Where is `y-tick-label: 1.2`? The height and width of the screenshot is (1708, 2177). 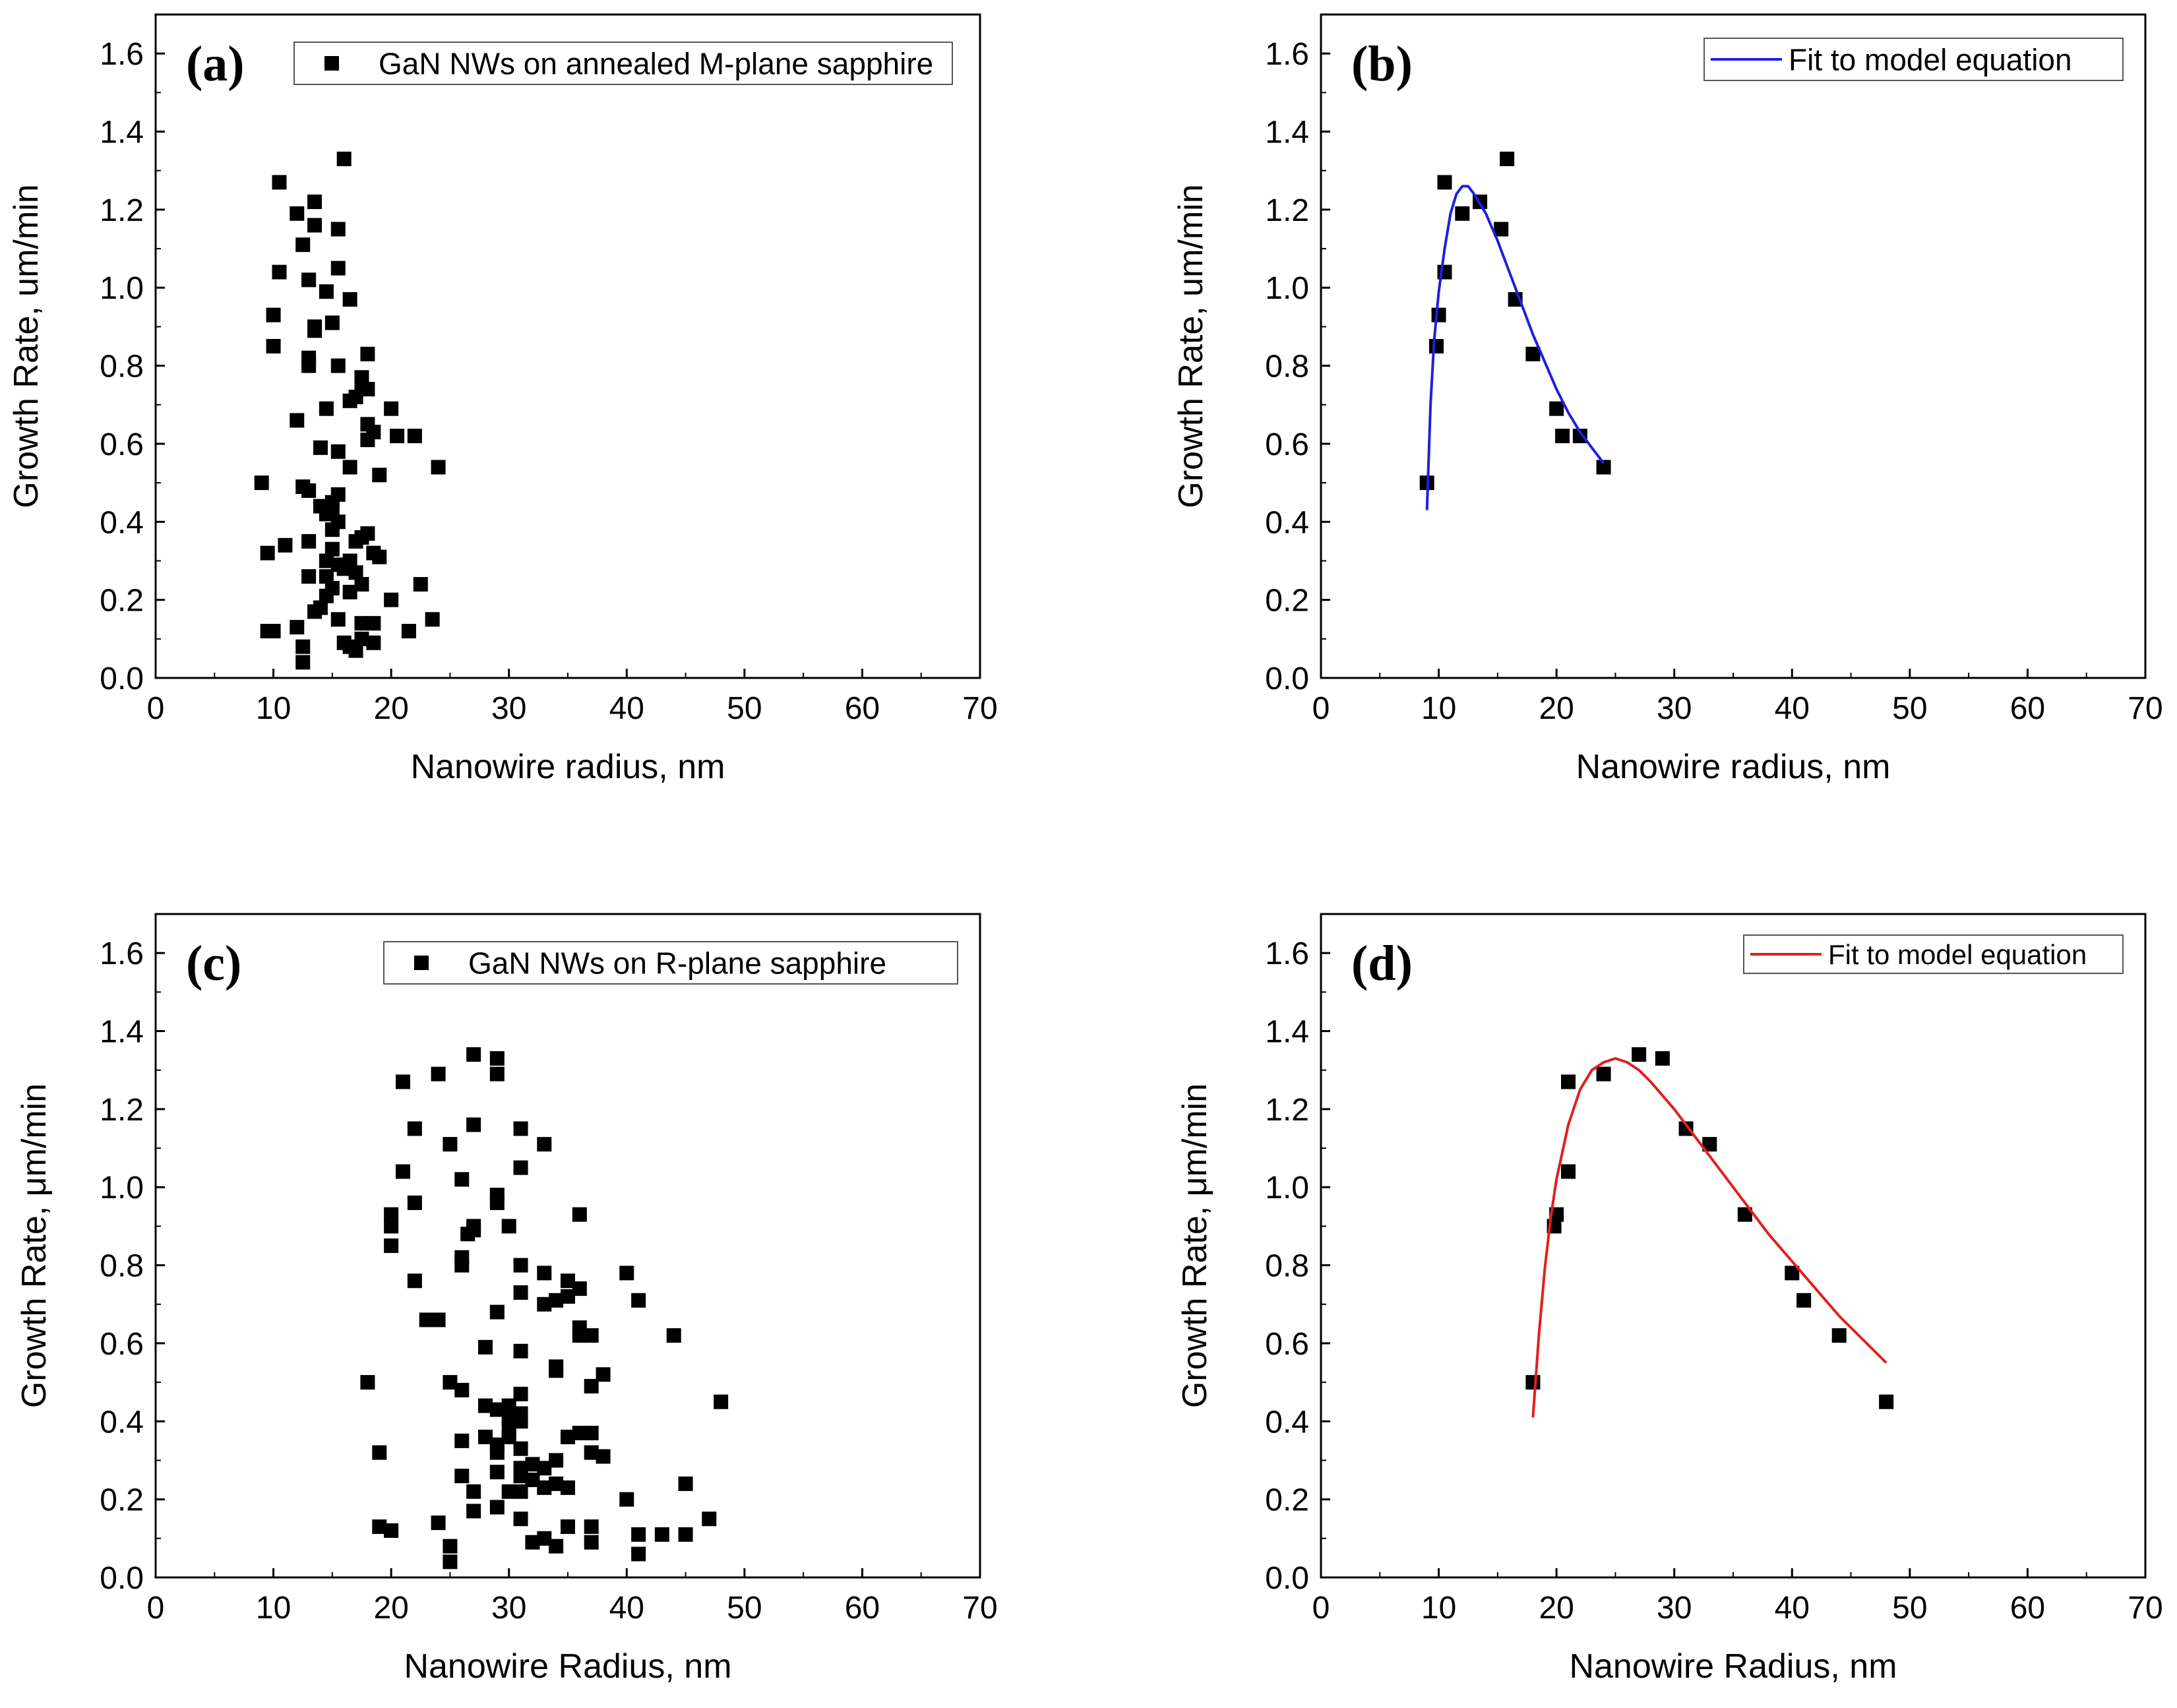
y-tick-label: 1.2 is located at coordinates (122, 211).